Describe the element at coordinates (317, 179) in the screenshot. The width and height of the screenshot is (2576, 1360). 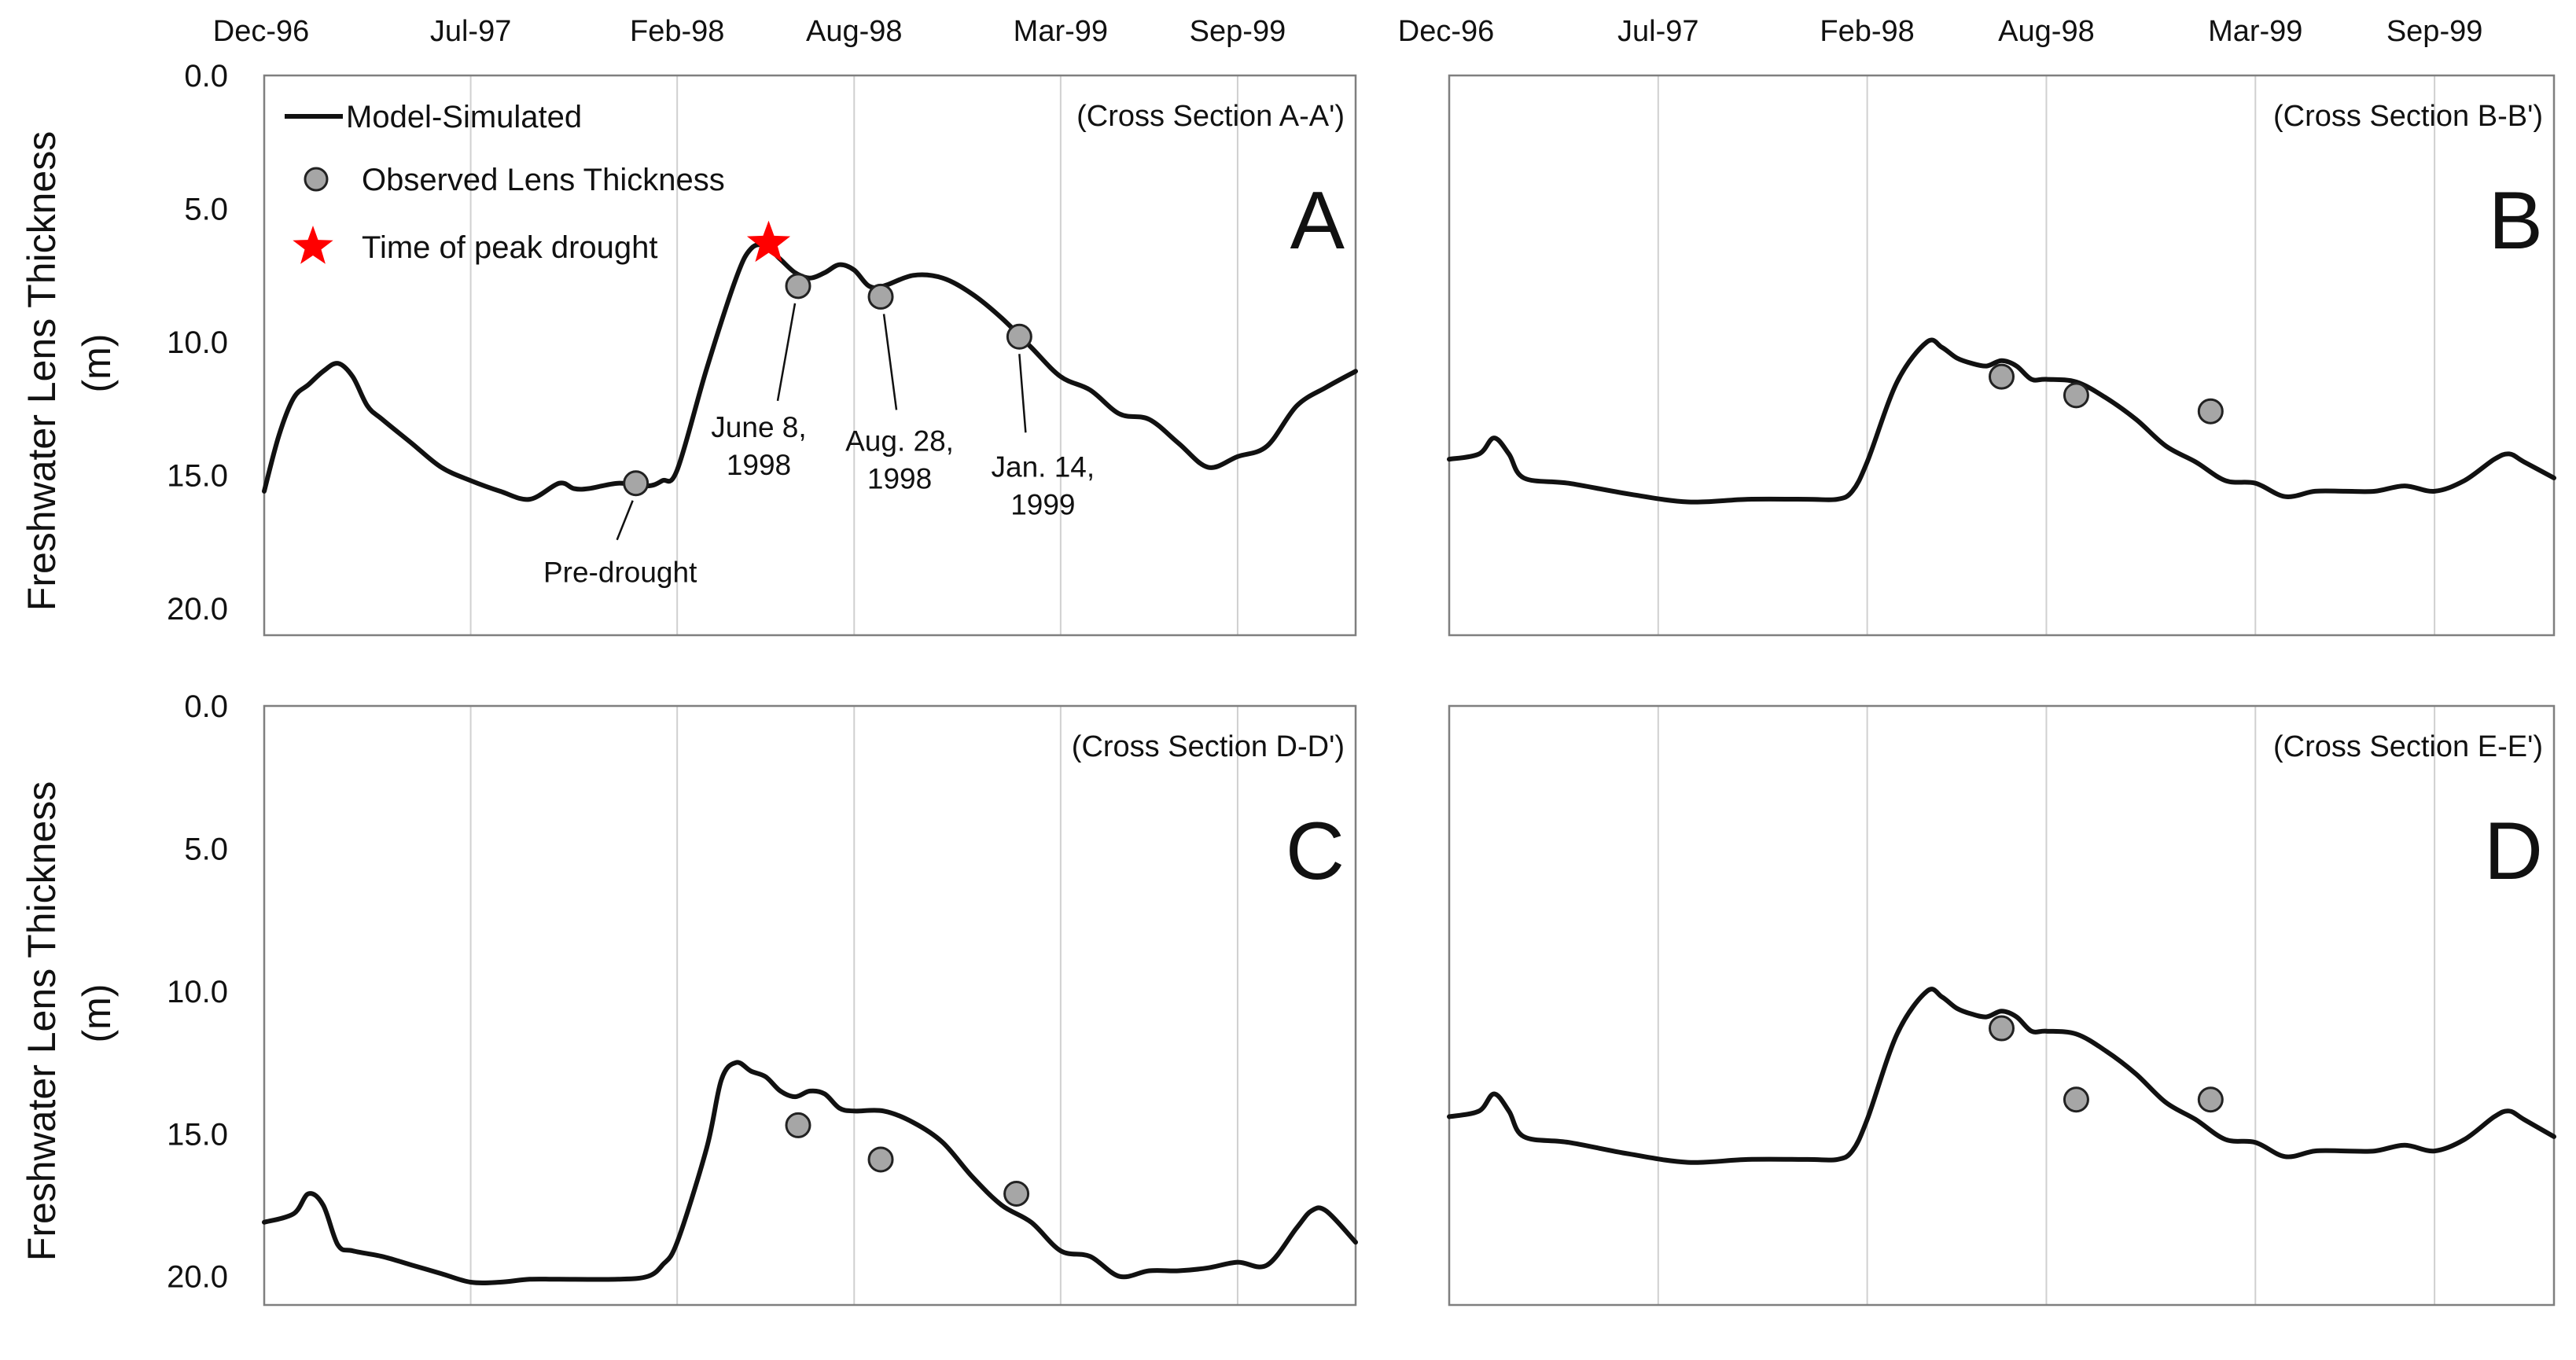
I see `legend-circle-symbol` at that location.